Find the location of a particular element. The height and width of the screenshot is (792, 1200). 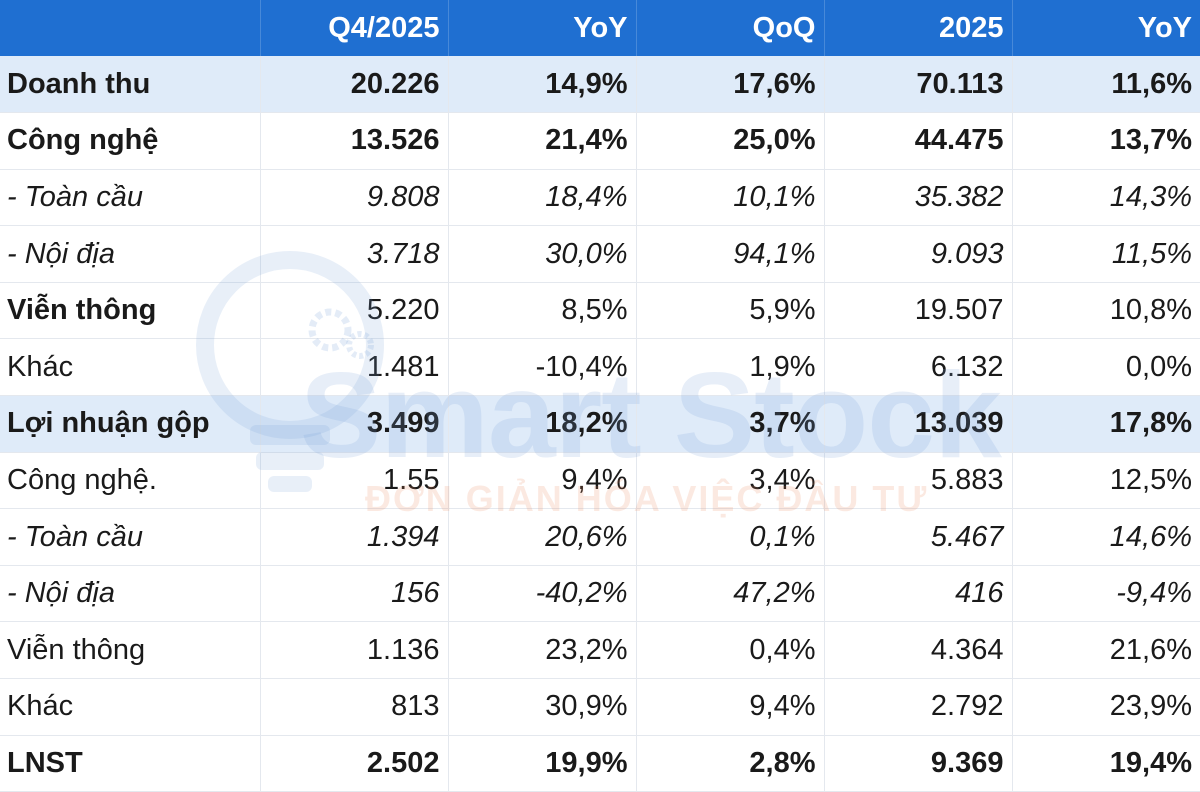

row-label-cell: Công nghệ. is located at coordinates (130, 481).